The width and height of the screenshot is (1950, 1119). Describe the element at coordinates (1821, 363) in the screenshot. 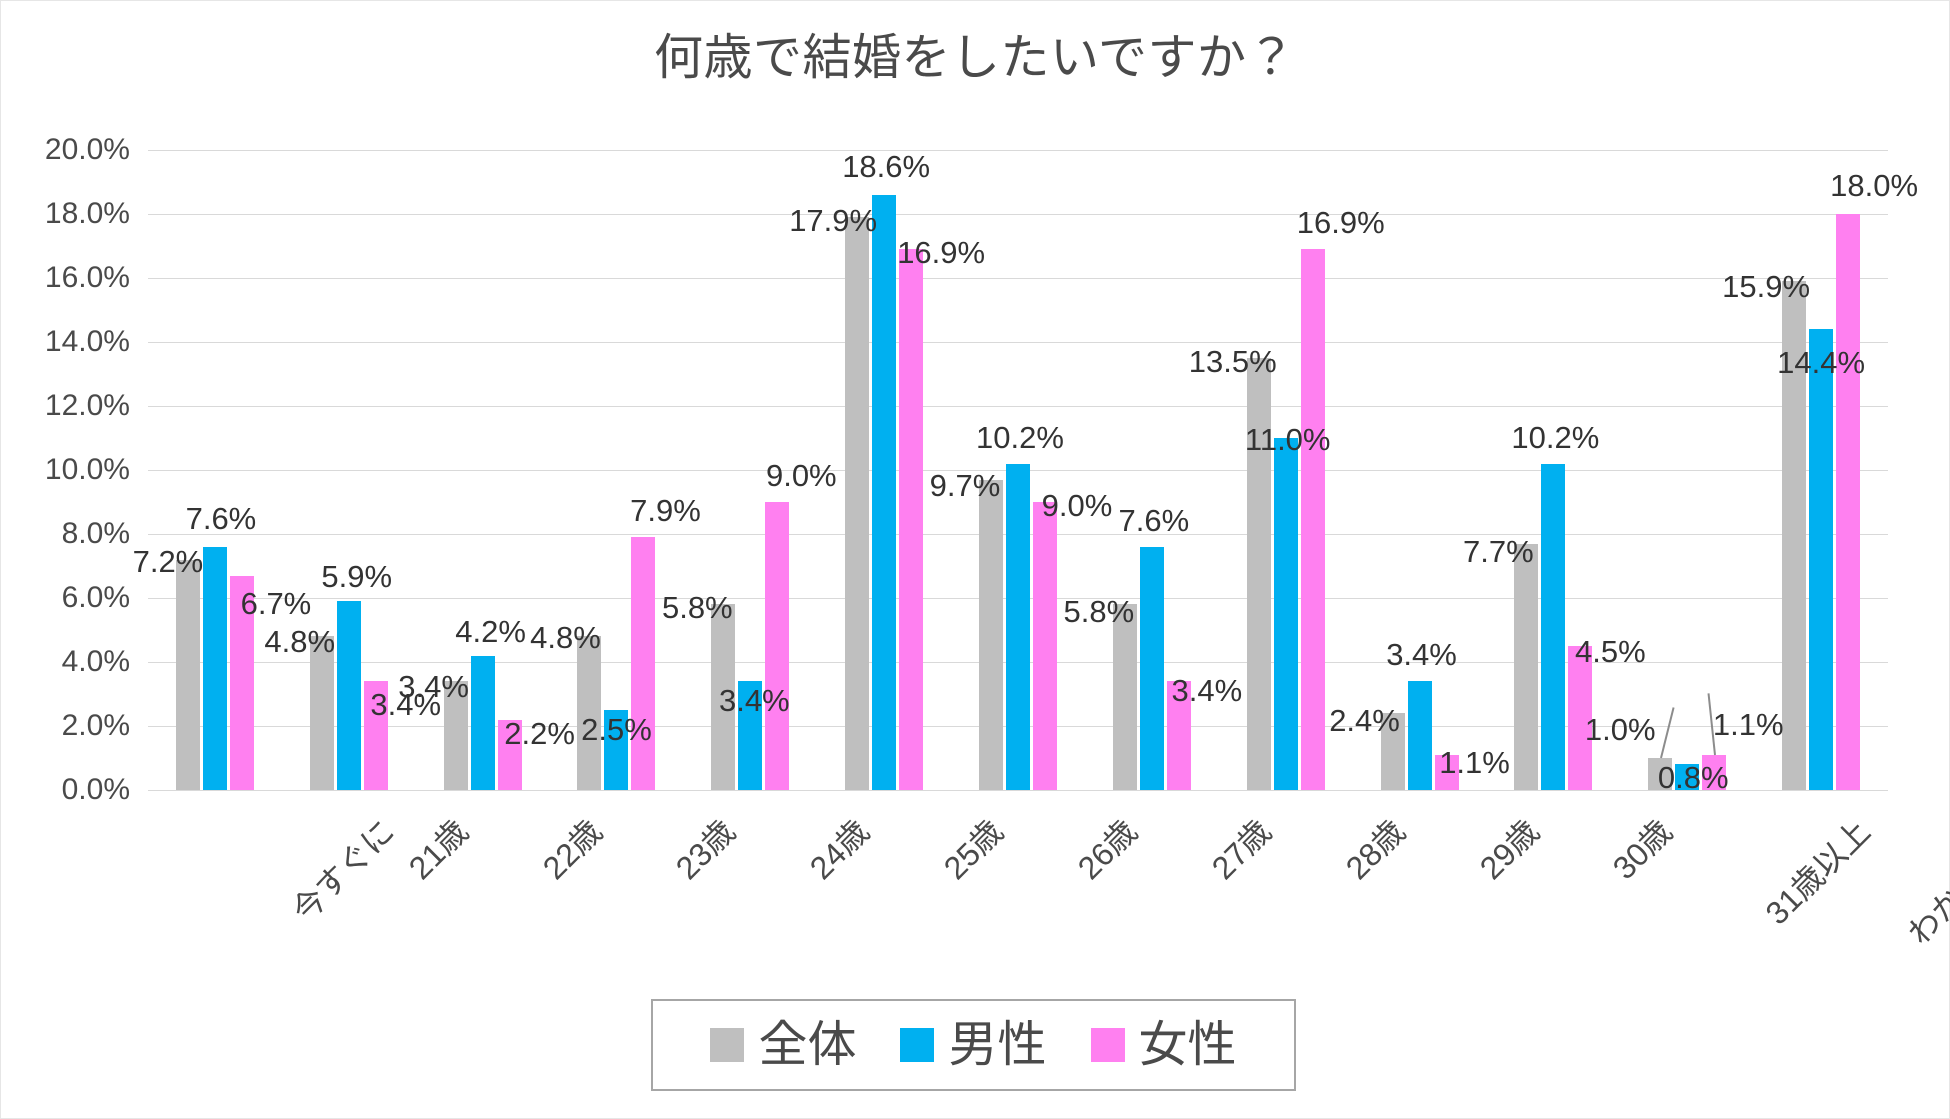

I see `data-label: 14.4%` at that location.